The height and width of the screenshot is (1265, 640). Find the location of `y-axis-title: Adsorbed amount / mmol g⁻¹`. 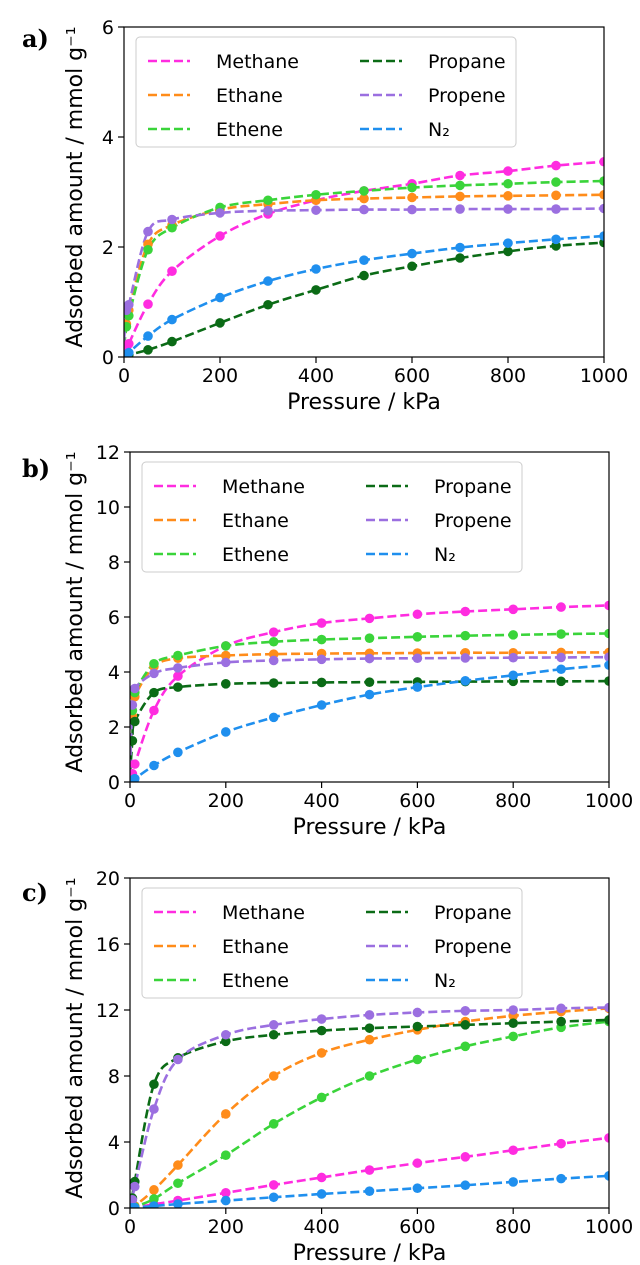

y-axis-title: Adsorbed amount / mmol g⁻¹ is located at coordinates (75, 1037).